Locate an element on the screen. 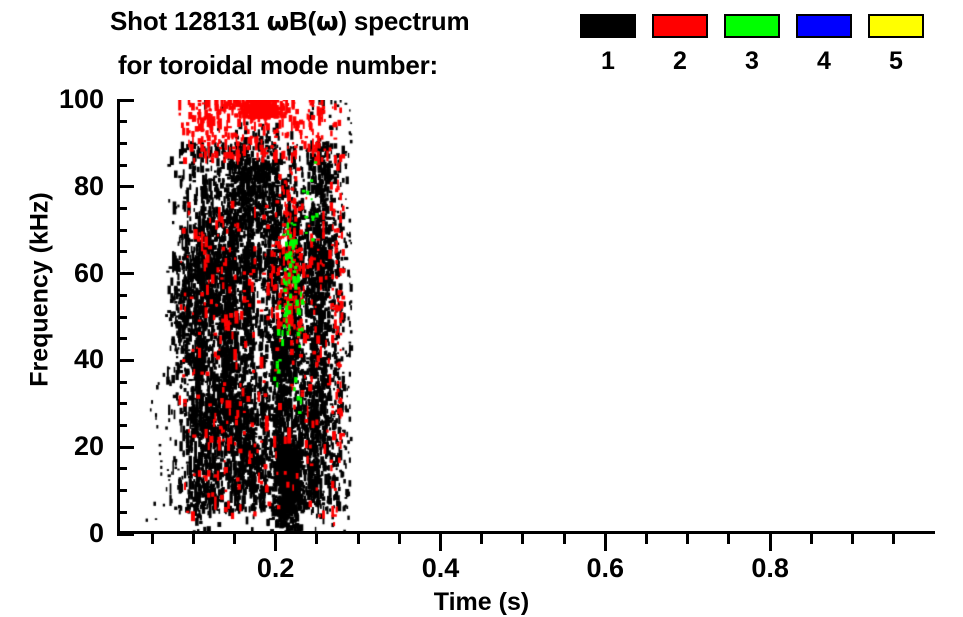  legend-entry-3: 3 is located at coordinates (753, 44).